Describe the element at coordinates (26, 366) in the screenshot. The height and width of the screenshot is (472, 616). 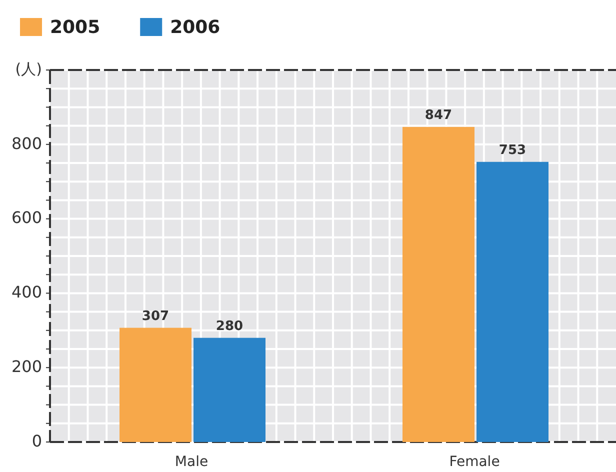
I see `y-tick-label: 200` at that location.